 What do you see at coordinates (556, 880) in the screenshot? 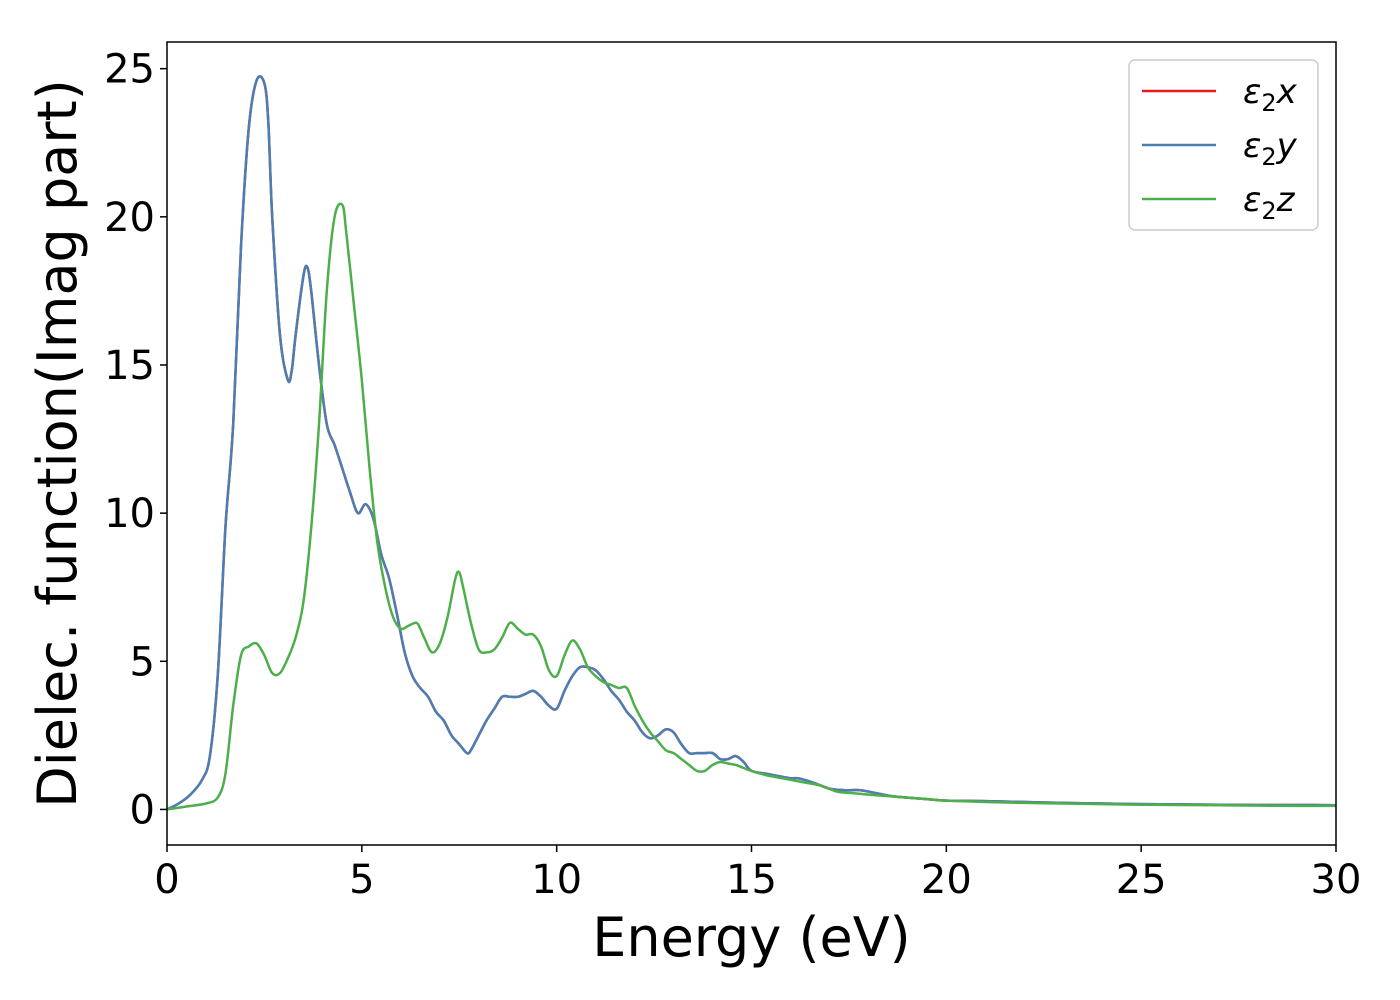
I see `x-tick-label: 10` at bounding box center [556, 880].